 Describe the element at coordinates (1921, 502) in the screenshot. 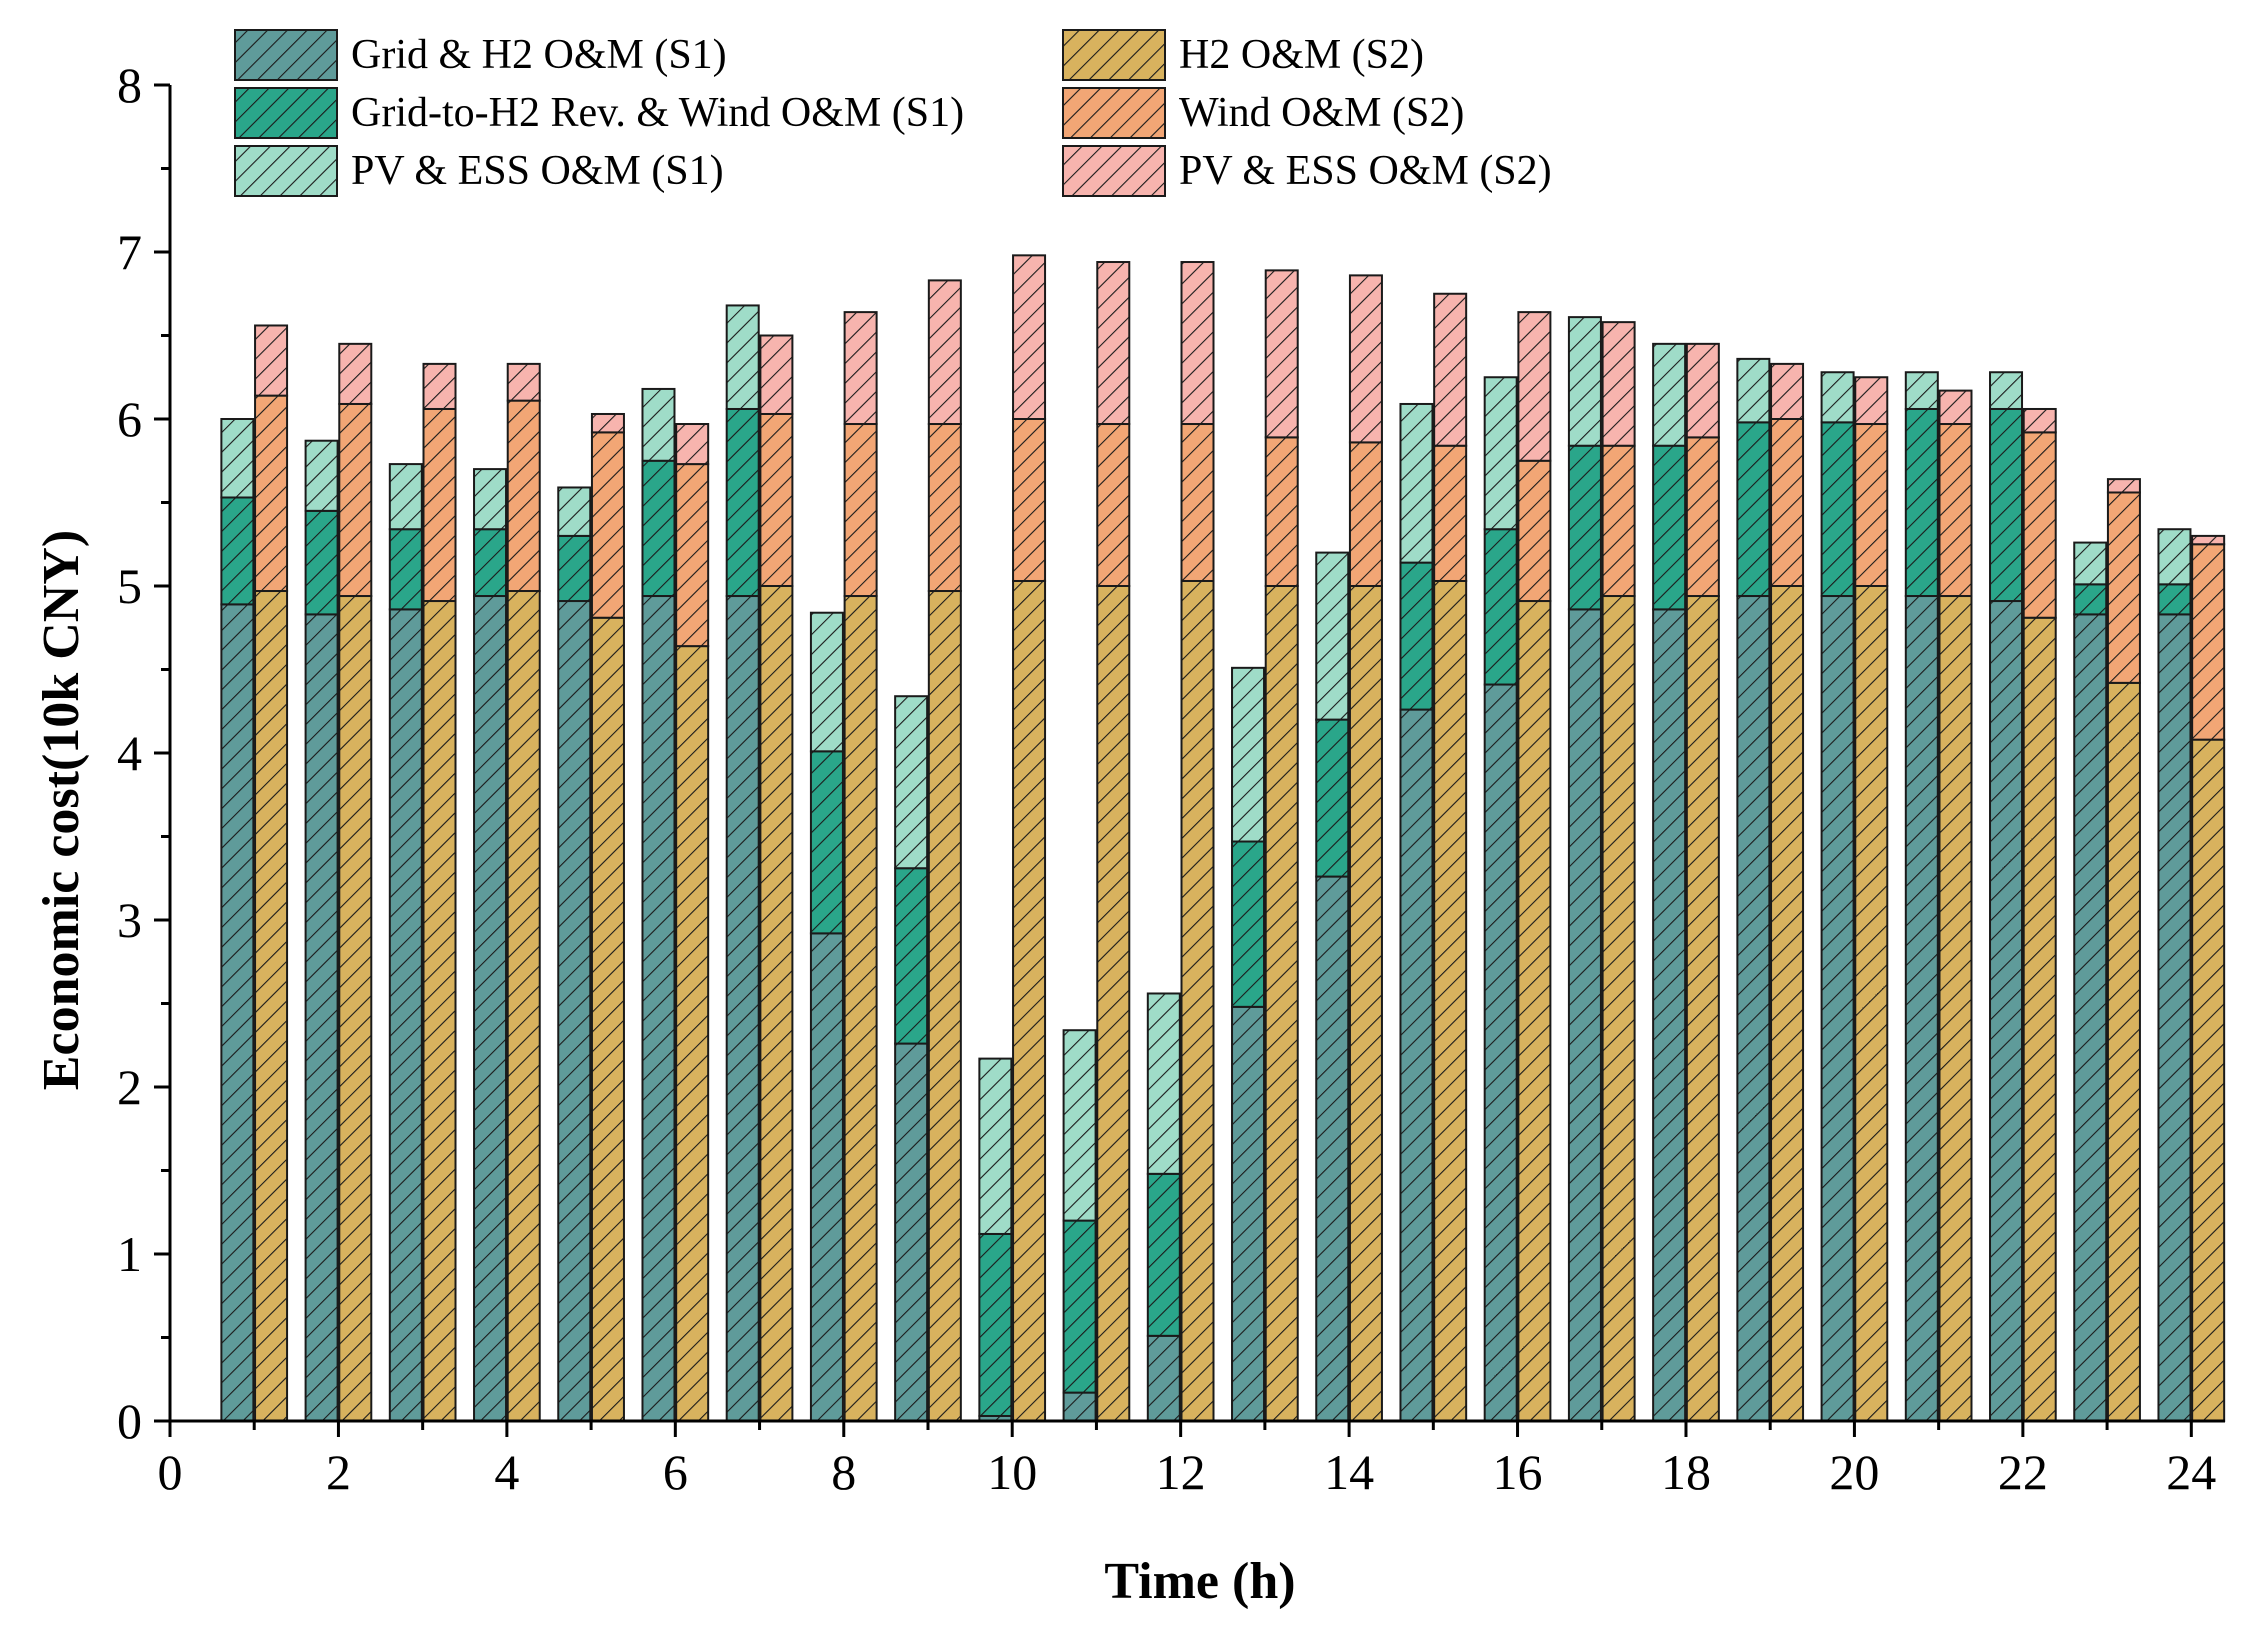

I see `bar-outline-grid-to-h2-rev-wind-o-m-s1-h21` at that location.